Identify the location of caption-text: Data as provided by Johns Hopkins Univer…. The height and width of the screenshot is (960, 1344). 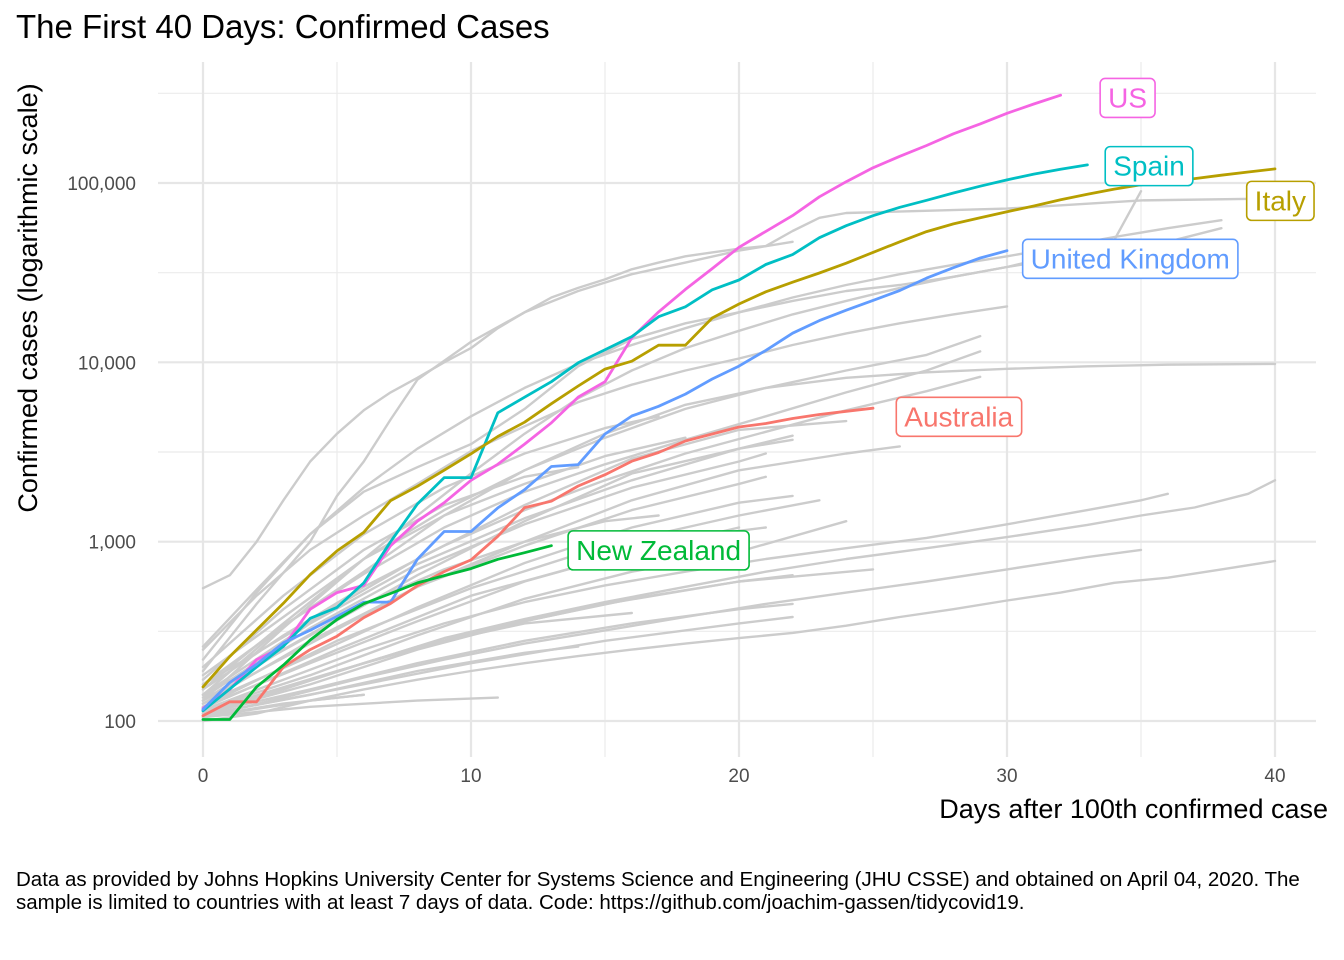
(658, 891).